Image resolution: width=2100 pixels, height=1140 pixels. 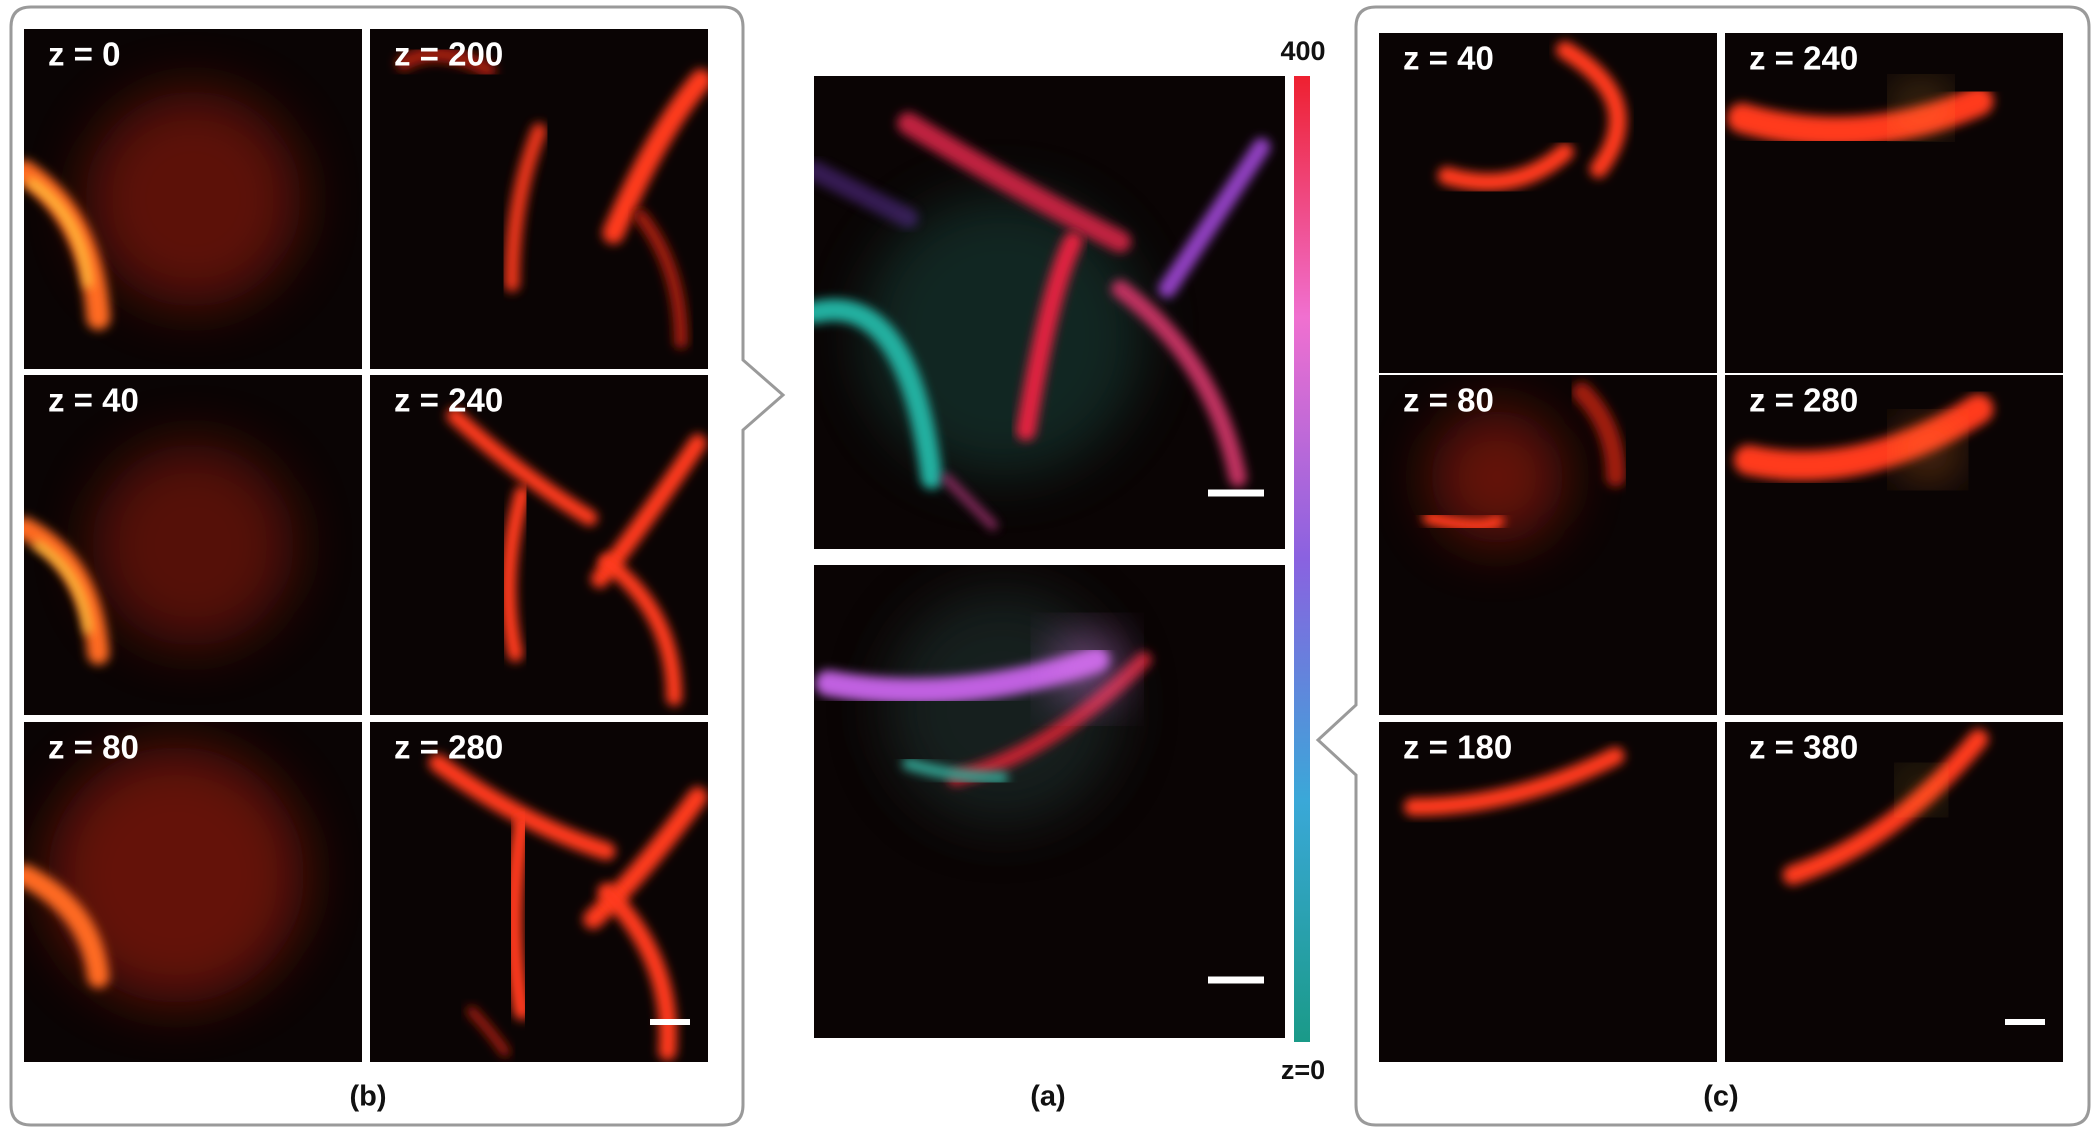 What do you see at coordinates (1303, 1070) in the screenshot?
I see `colorbar-bottom-label: z=0` at bounding box center [1303, 1070].